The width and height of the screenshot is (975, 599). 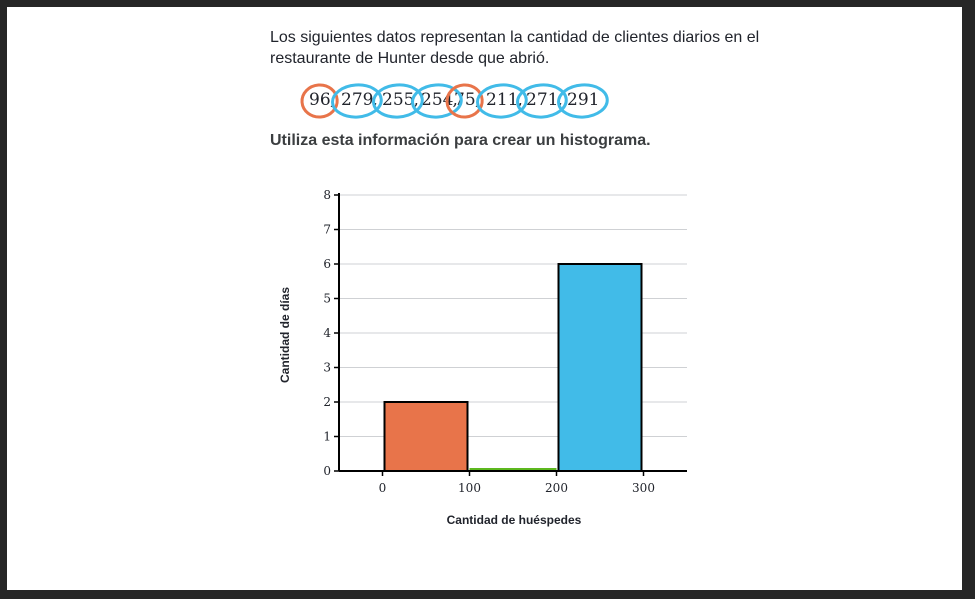 I want to click on y-tick-label: 3, so click(x=327, y=368).